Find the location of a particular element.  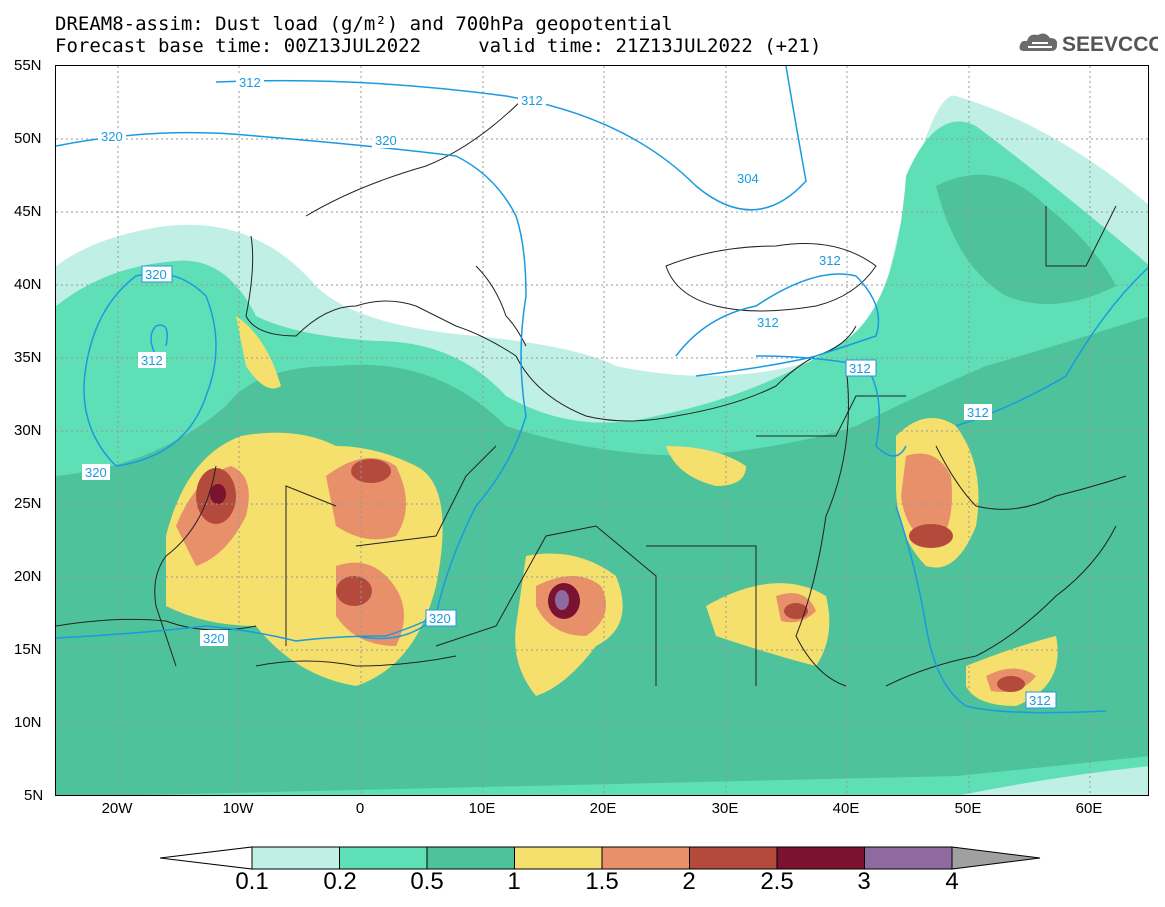

lon-tick: 0 is located at coordinates (360, 808).